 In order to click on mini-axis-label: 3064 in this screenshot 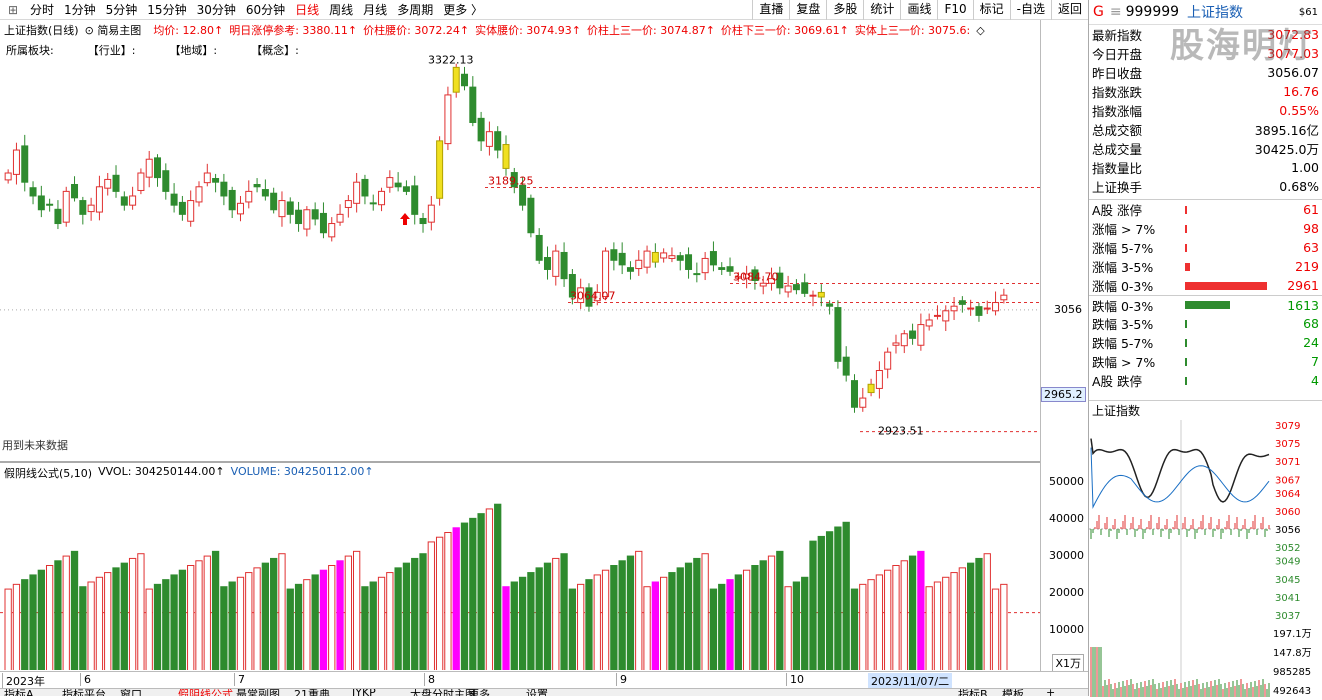, I will do `click(1287, 494)`.